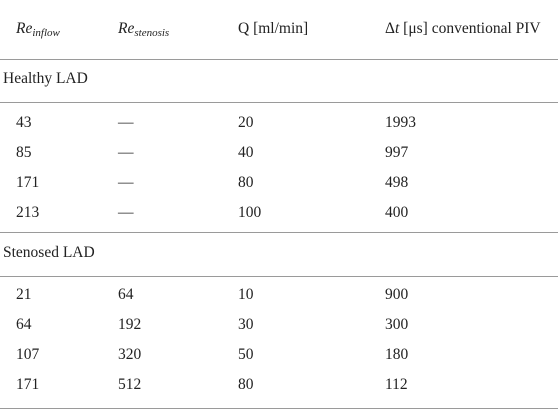 The image size is (558, 412). What do you see at coordinates (279, 276) in the screenshot?
I see `group-rule-stenosed` at bounding box center [279, 276].